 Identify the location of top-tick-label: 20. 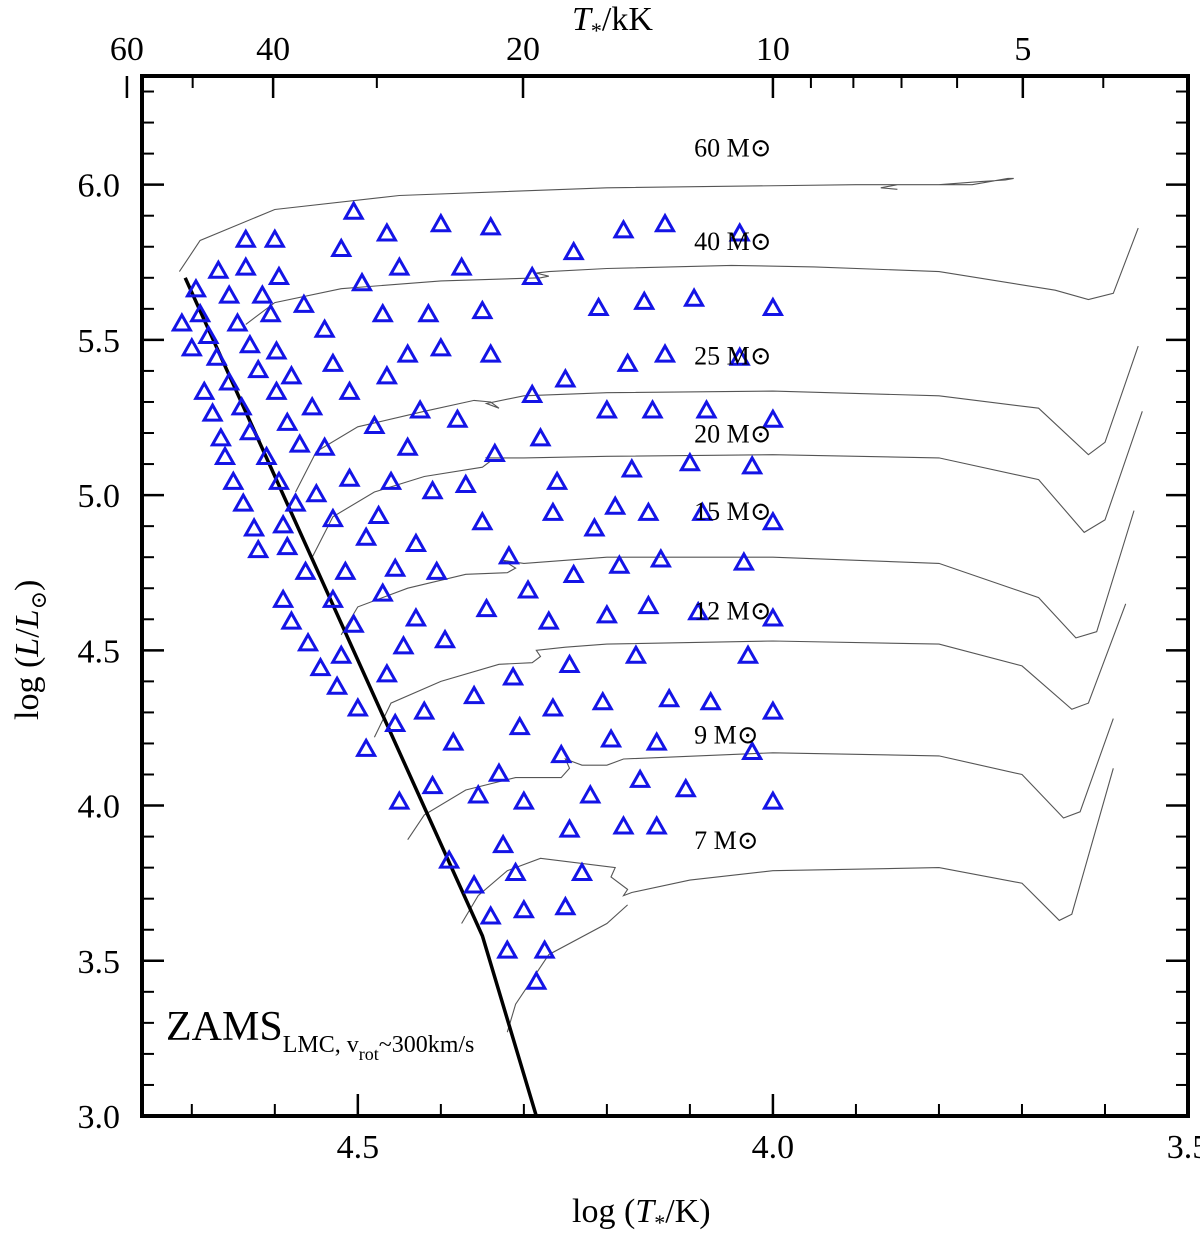
(523, 49).